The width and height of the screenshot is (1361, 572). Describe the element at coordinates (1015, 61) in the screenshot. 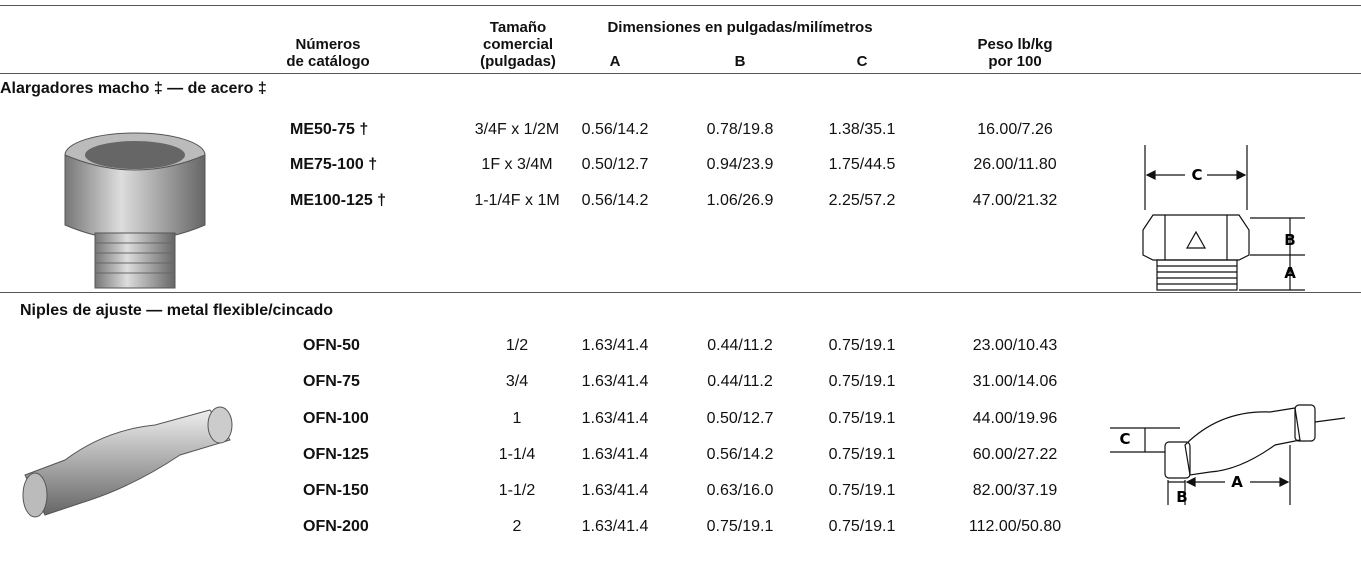

I see `header-weight: por 100` at that location.